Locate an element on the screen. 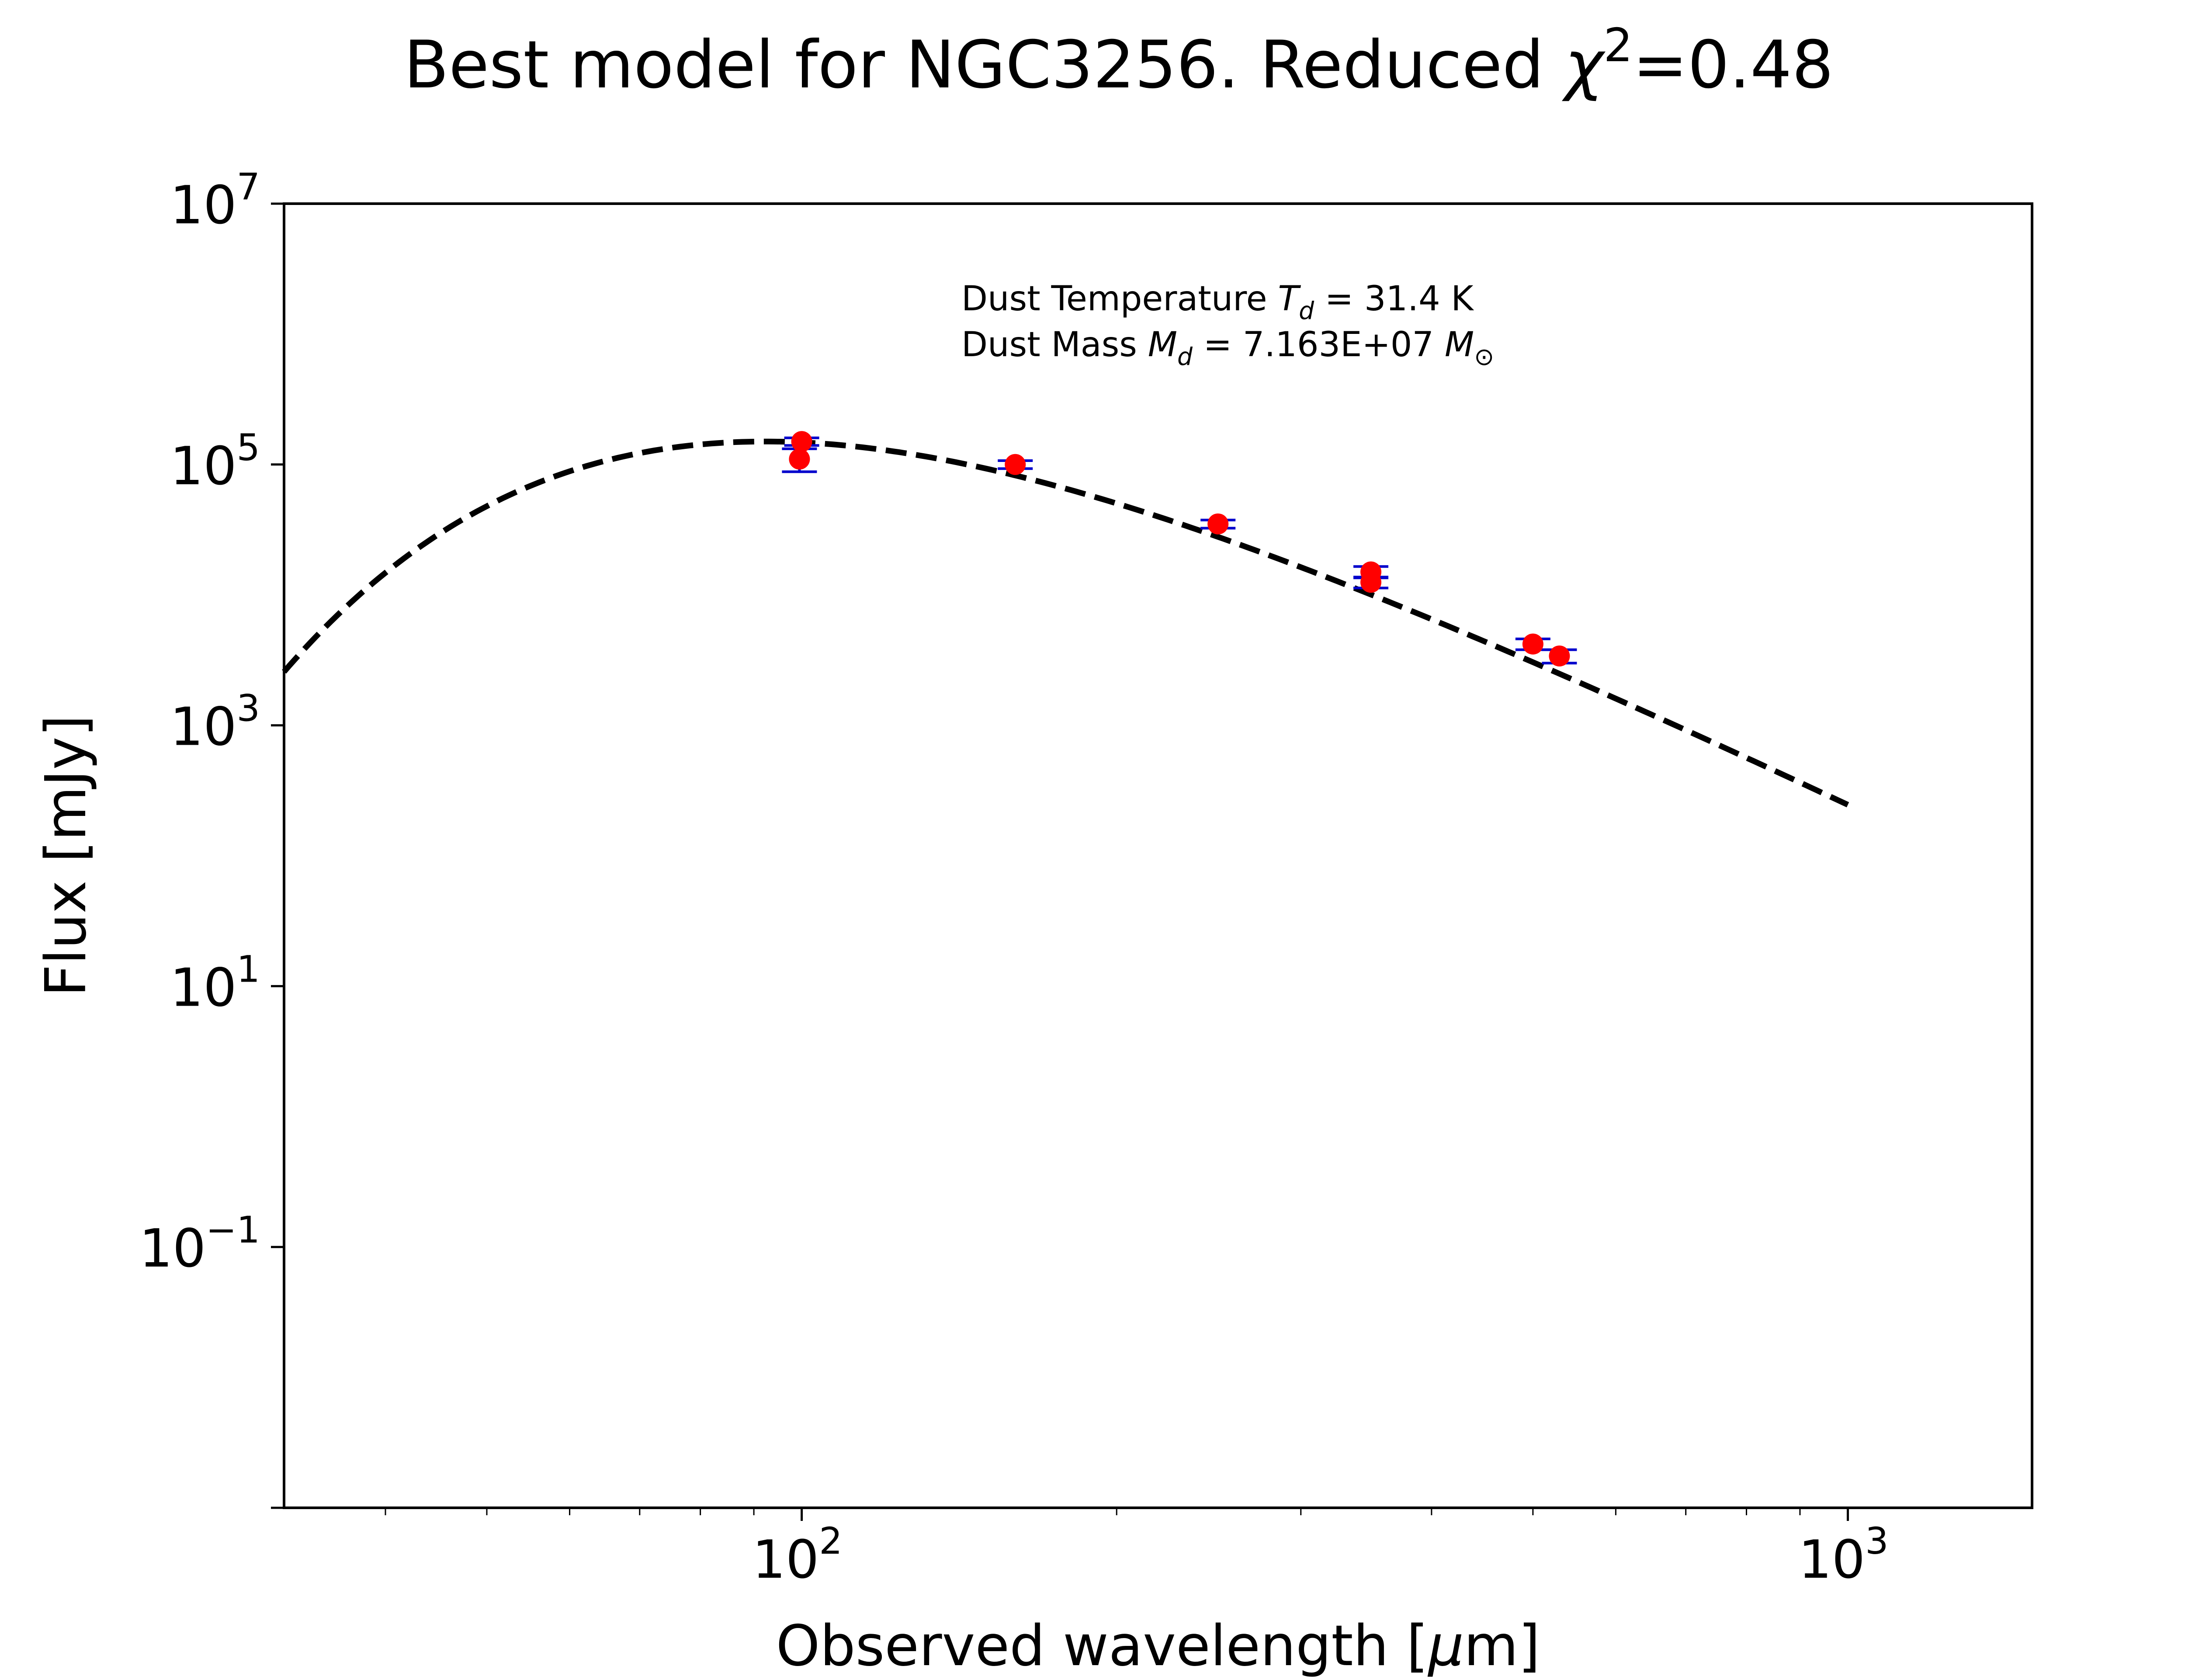 The image size is (2185, 1680). y-tick-label: 10⁵ is located at coordinates (215, 461).